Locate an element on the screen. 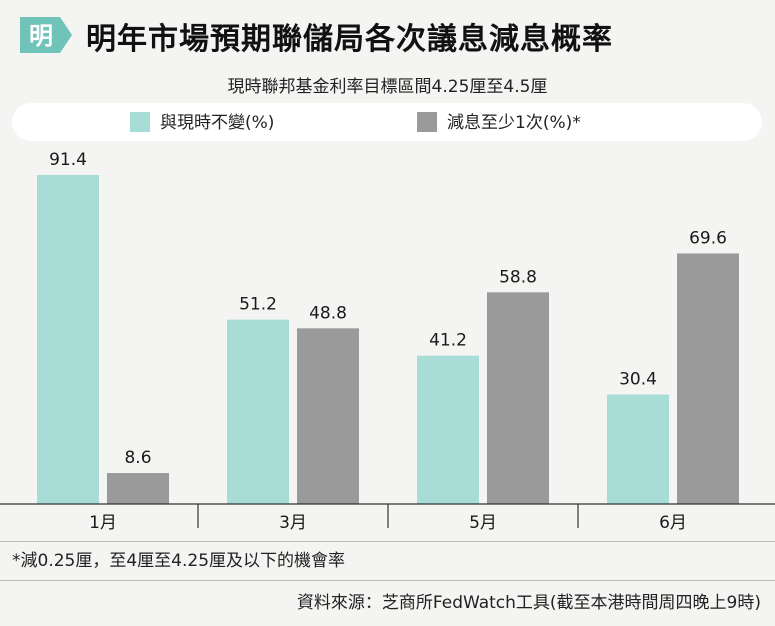 This screenshot has height=626, width=775. value-label-unchanged-2: 41.2 is located at coordinates (448, 341).